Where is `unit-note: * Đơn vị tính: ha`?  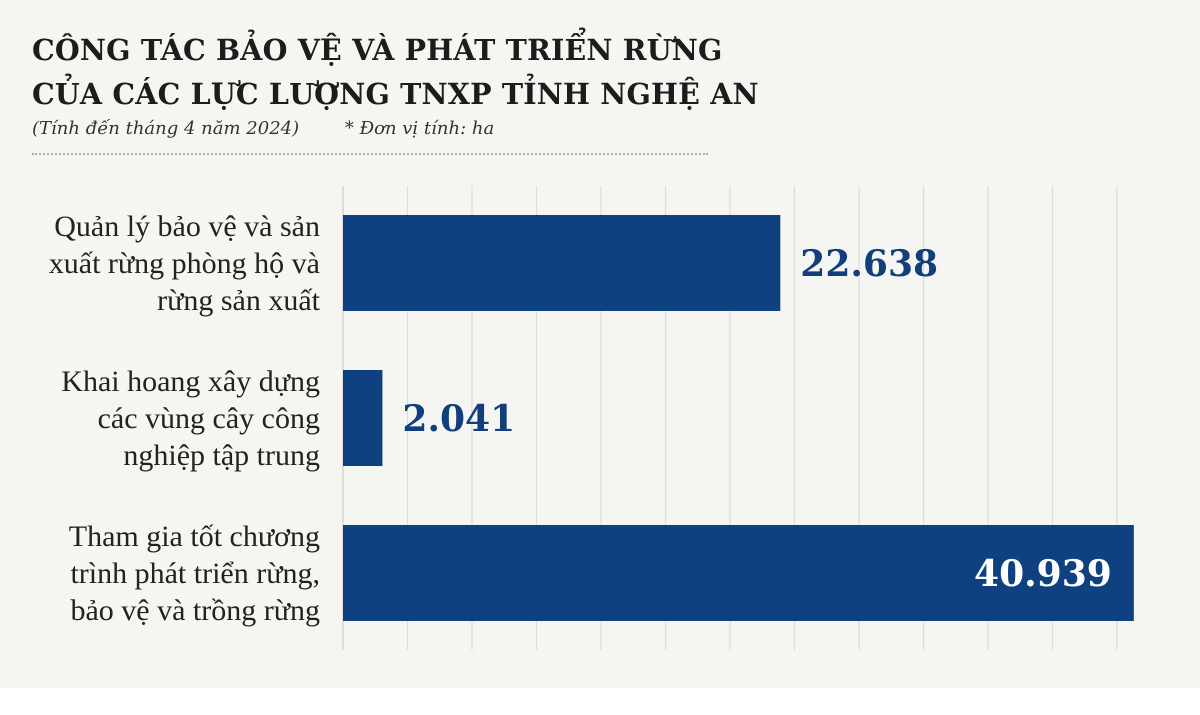 unit-note: * Đơn vị tính: ha is located at coordinates (419, 128).